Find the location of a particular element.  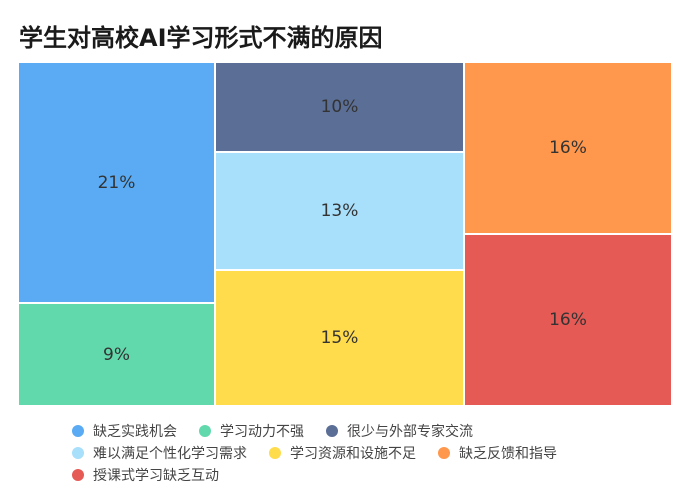

legend-label: 学习资源和设施不足 is located at coordinates (353, 454).